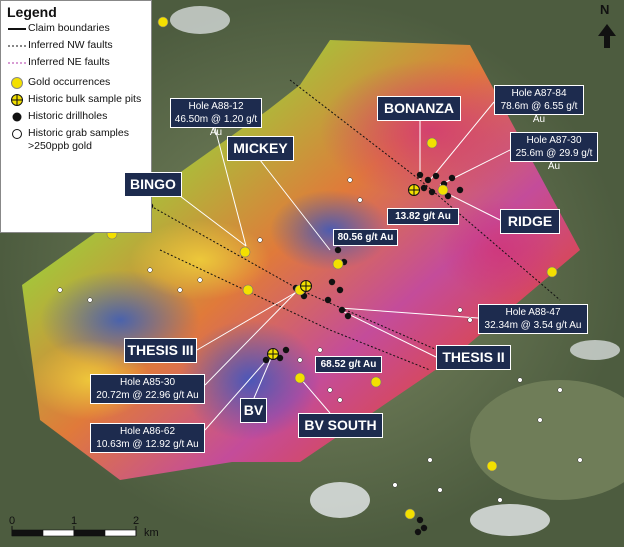 The width and height of the screenshot is (624, 547). What do you see at coordinates (348, 364) in the screenshot?
I see `assay-label: 68.52 g/t Au` at bounding box center [348, 364].